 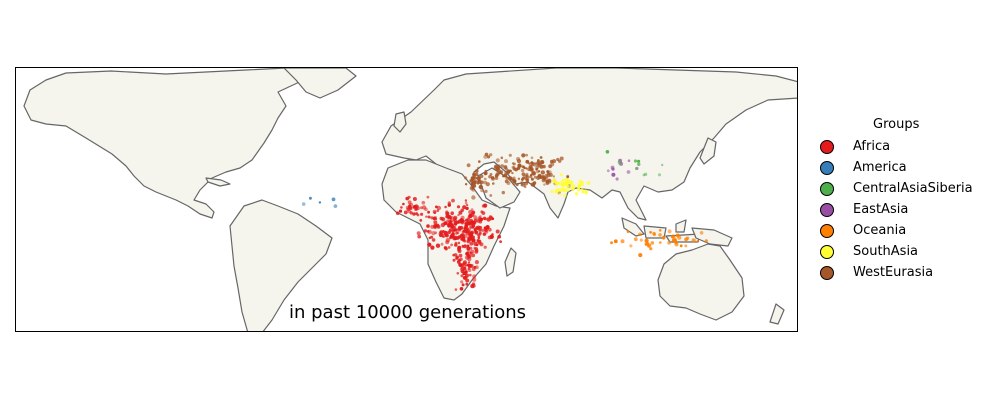 What do you see at coordinates (218, 182) in the screenshot?
I see `caribbean` at bounding box center [218, 182].